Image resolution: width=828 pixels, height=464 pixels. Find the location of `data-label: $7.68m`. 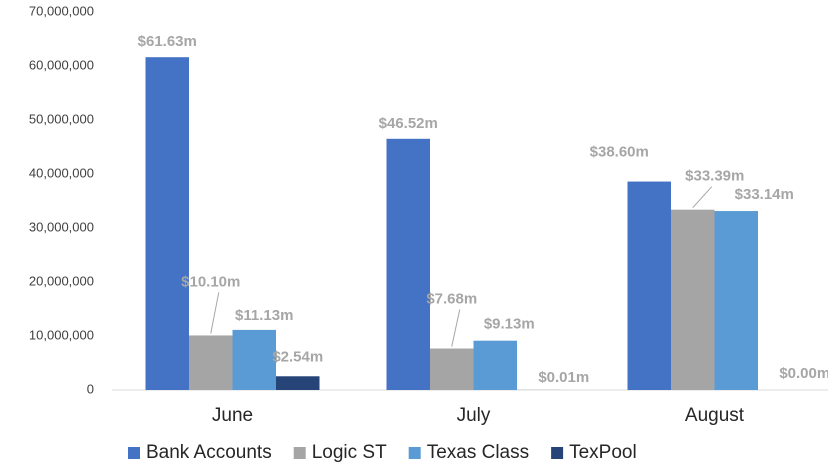

data-label: $7.68m is located at coordinates (451, 298).